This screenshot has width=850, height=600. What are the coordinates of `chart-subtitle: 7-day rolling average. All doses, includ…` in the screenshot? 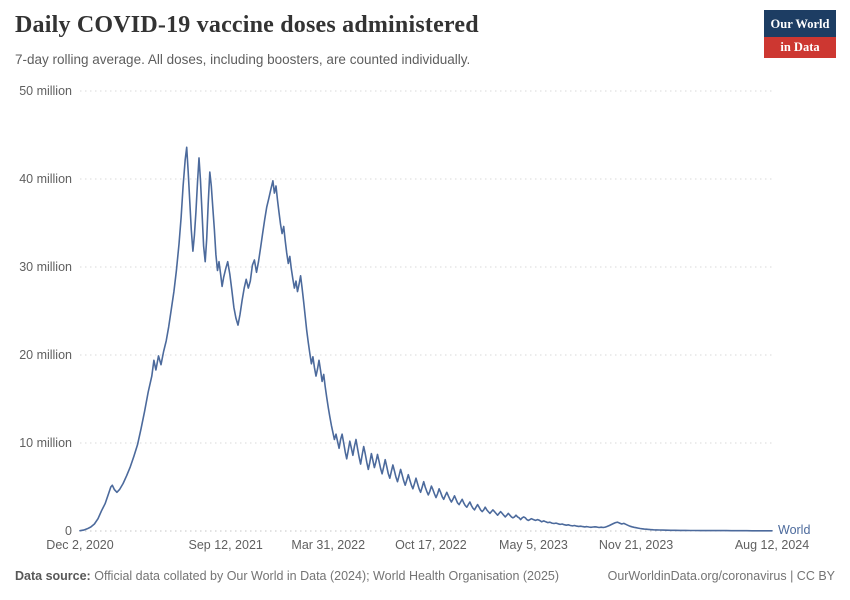 It's located at (243, 59).